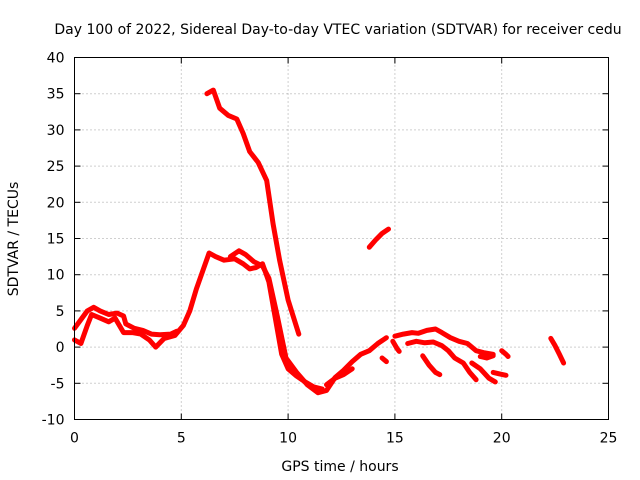  What do you see at coordinates (339, 467) in the screenshot?
I see `x-axis-label: GPS time / hours` at bounding box center [339, 467].